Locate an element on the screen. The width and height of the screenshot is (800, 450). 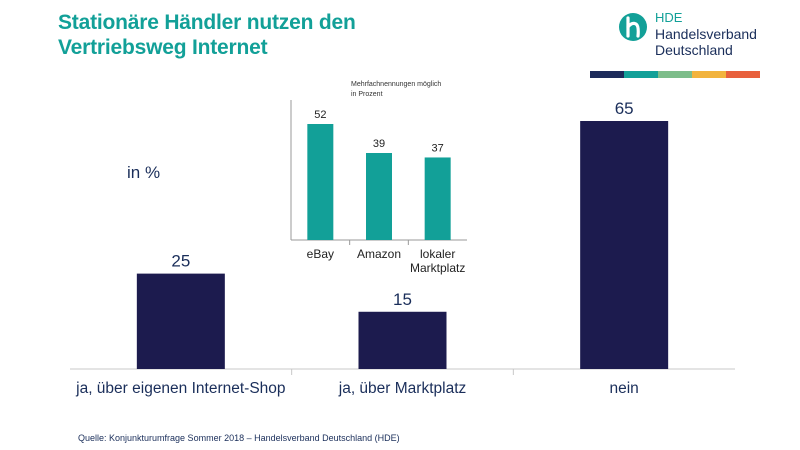
inset-note-line-2: in Prozent is located at coordinates (367, 94).